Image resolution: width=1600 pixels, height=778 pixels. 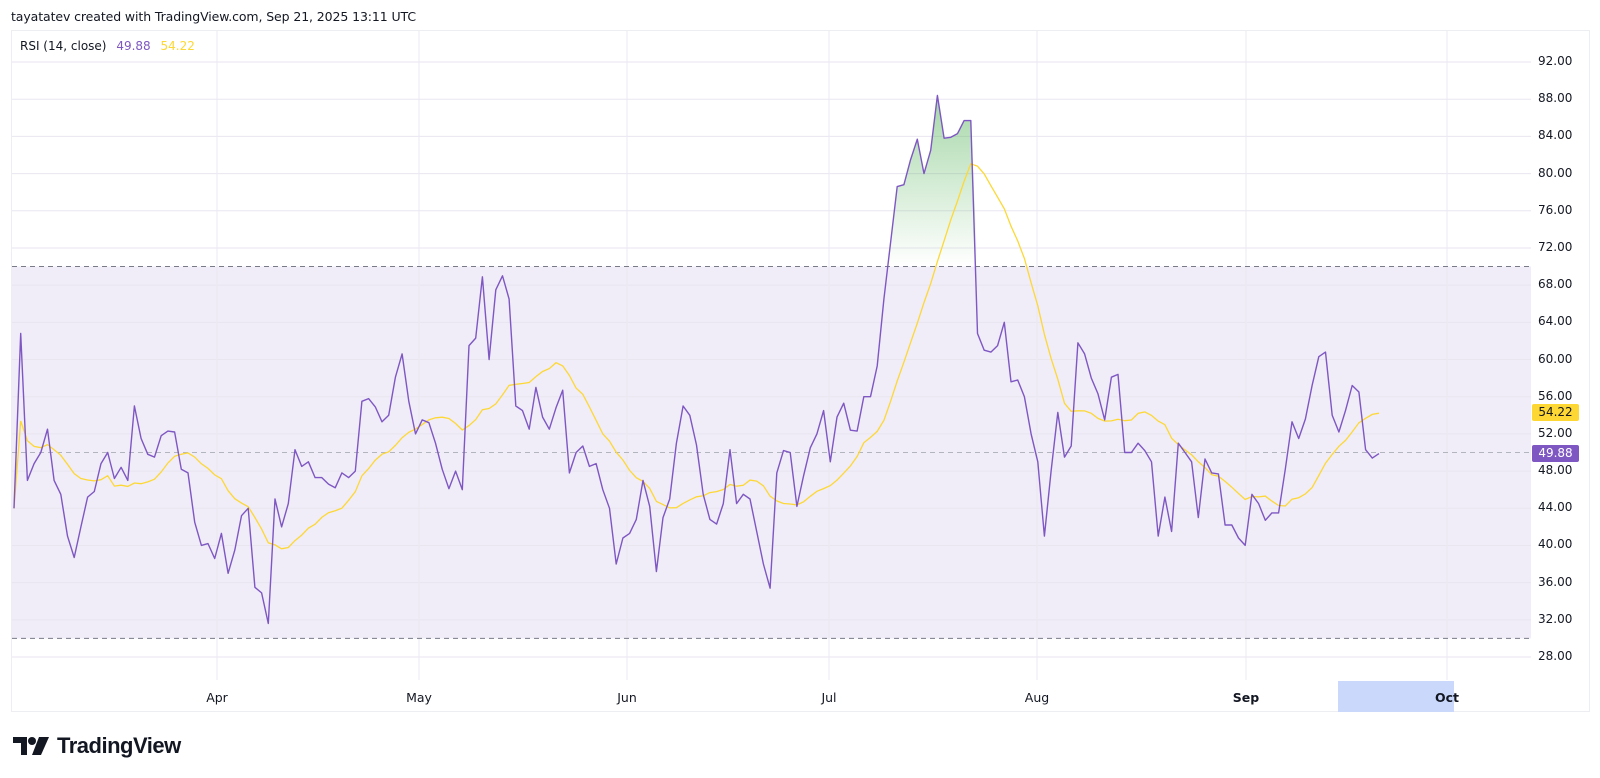 What do you see at coordinates (1555, 135) in the screenshot?
I see `y-axis-tick: 84.00` at bounding box center [1555, 135].